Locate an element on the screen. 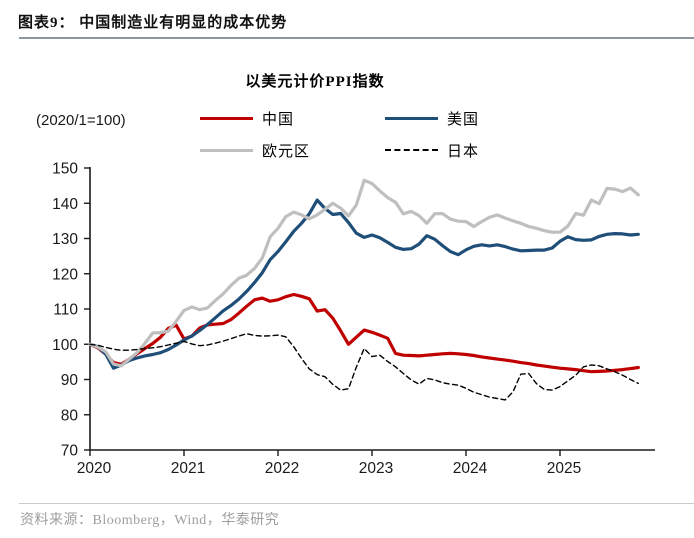 The height and width of the screenshot is (538, 694). legend-item-eurozone: 欧元区 is located at coordinates (255, 150).